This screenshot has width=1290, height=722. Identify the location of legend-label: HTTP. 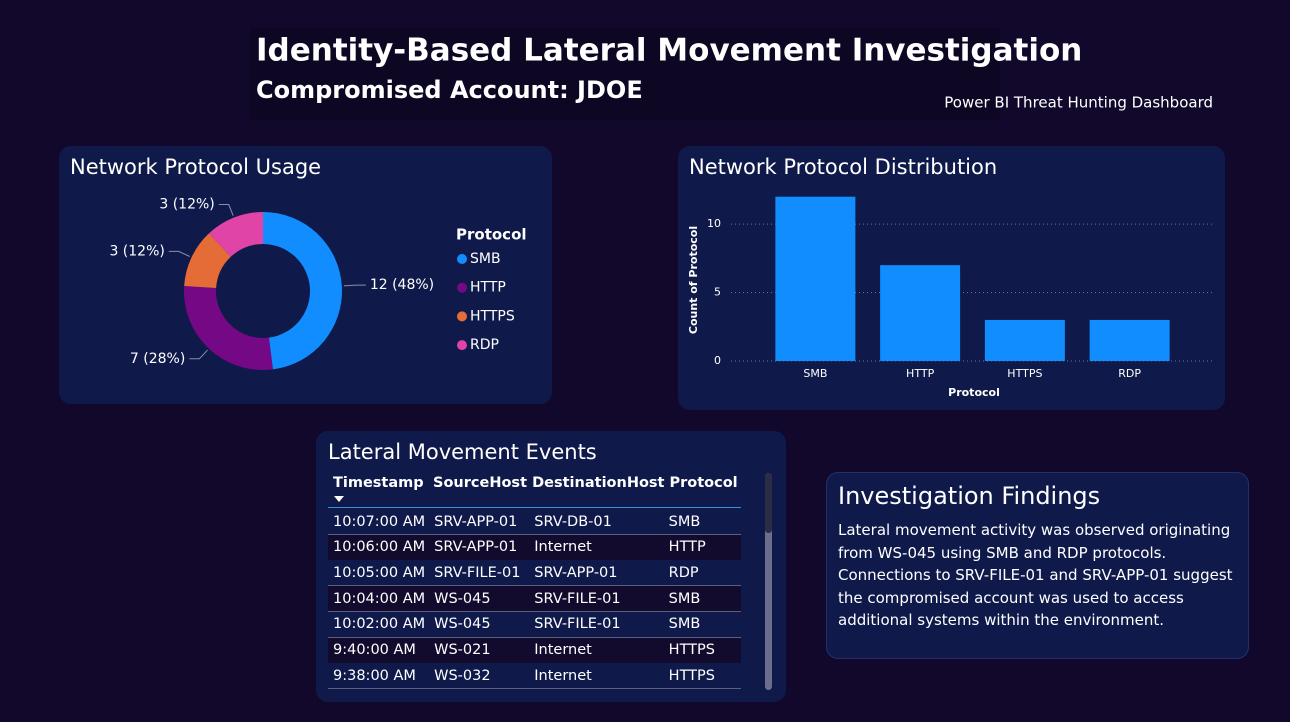
(488, 288).